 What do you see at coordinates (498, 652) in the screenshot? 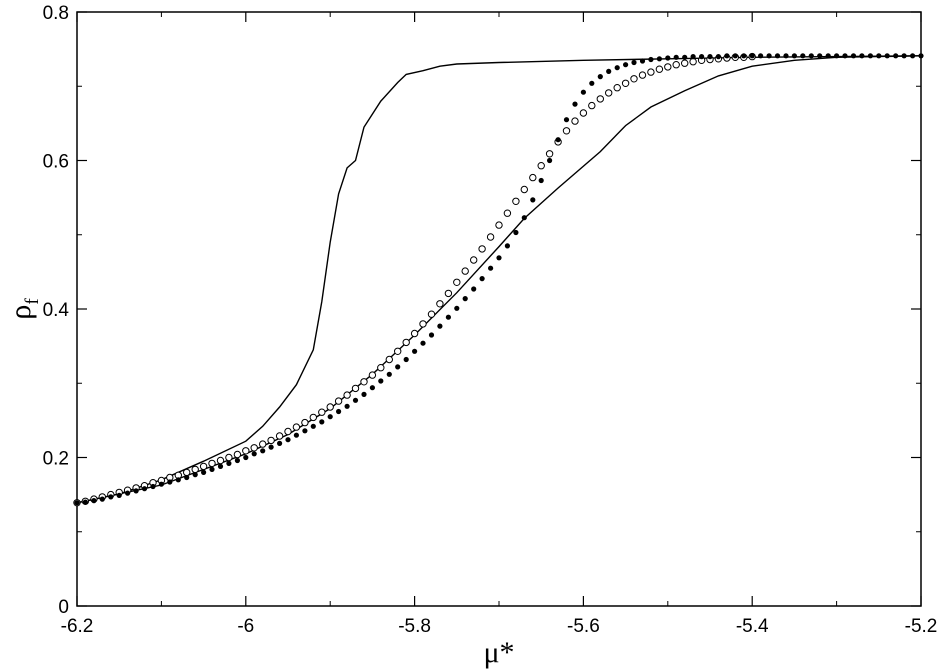
I see `x-axis-title: μ*` at bounding box center [498, 652].